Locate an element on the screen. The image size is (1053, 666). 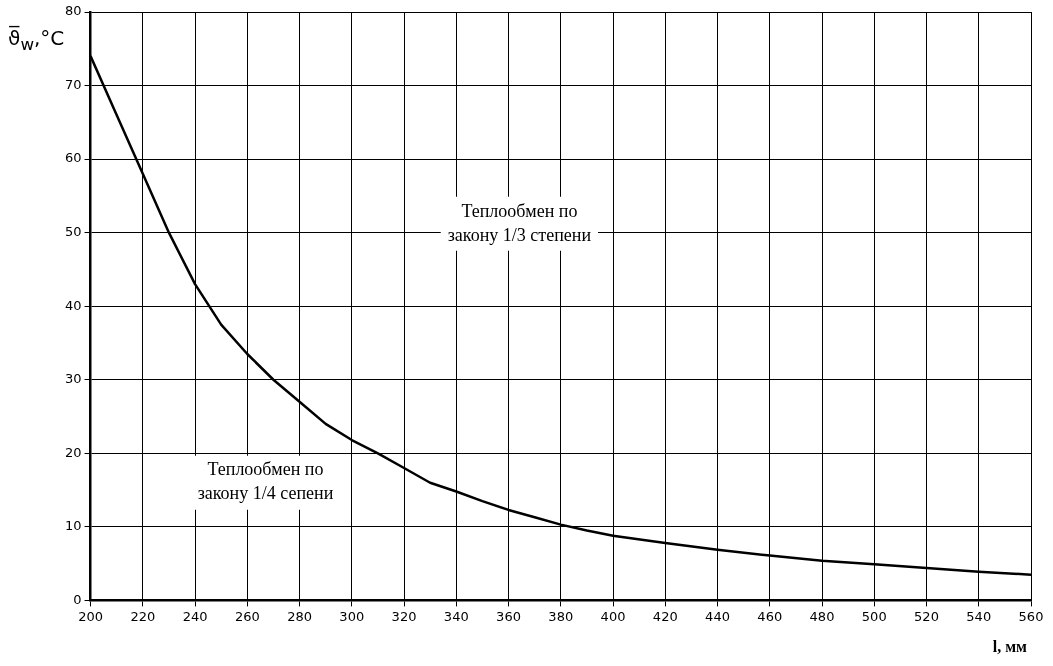
y-tick-label: 70 is located at coordinates (73, 84).